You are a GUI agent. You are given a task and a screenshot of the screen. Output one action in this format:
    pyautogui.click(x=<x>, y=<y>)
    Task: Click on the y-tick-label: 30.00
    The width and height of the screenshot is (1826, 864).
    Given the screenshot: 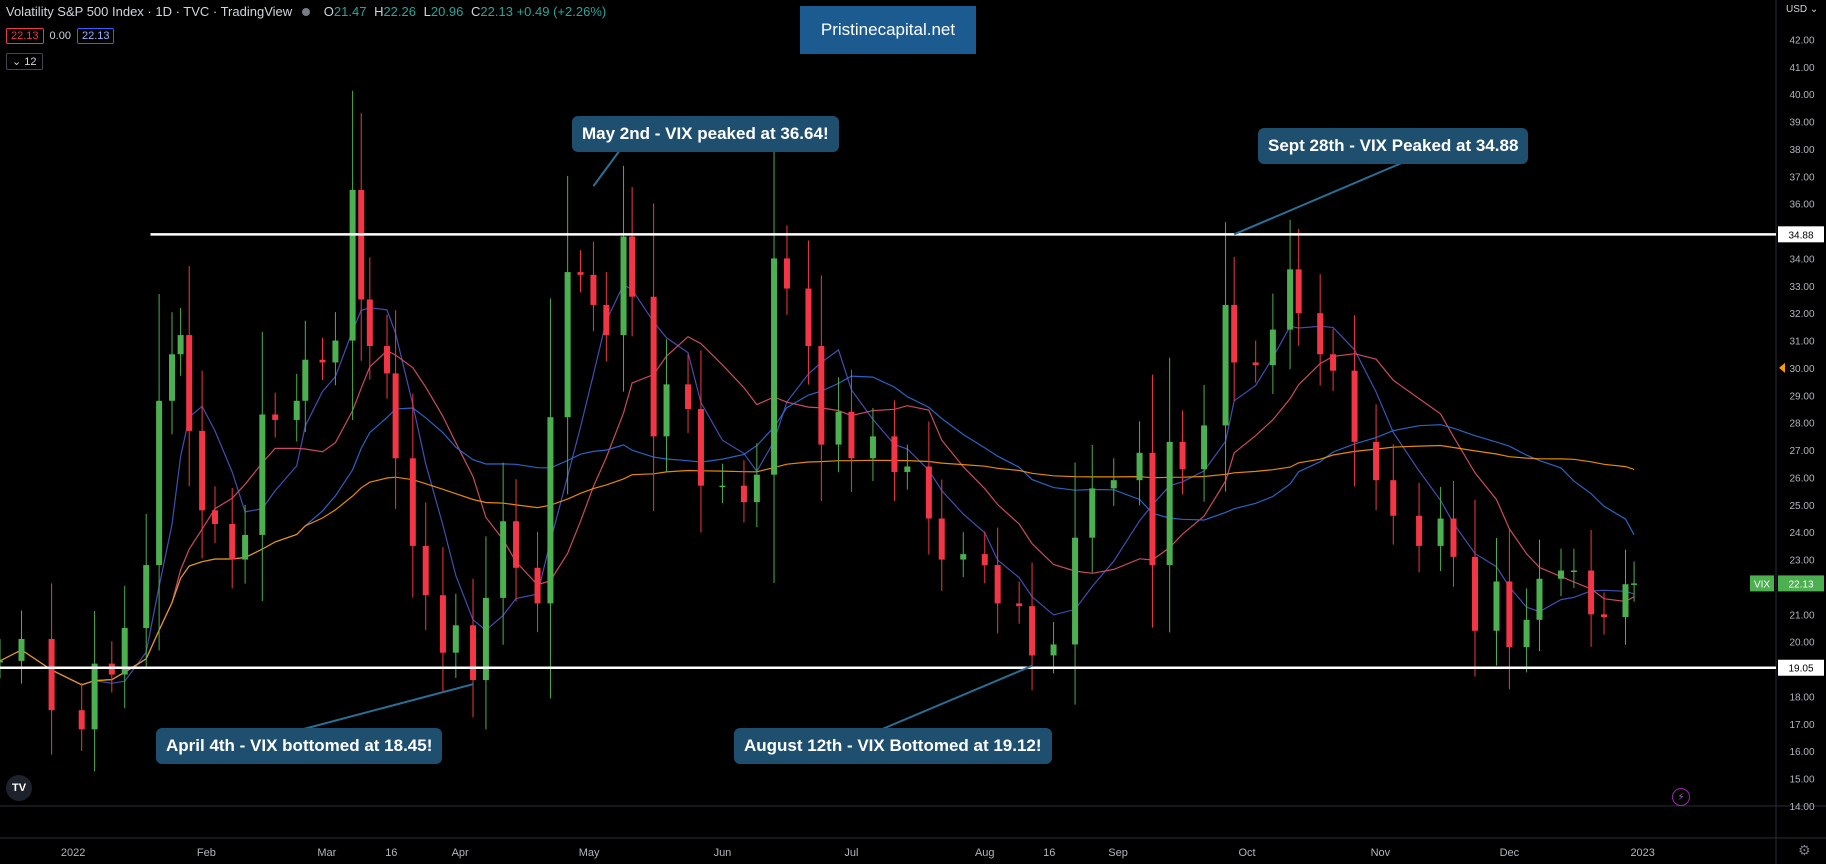 What is the action you would take?
    pyautogui.click(x=1801, y=369)
    